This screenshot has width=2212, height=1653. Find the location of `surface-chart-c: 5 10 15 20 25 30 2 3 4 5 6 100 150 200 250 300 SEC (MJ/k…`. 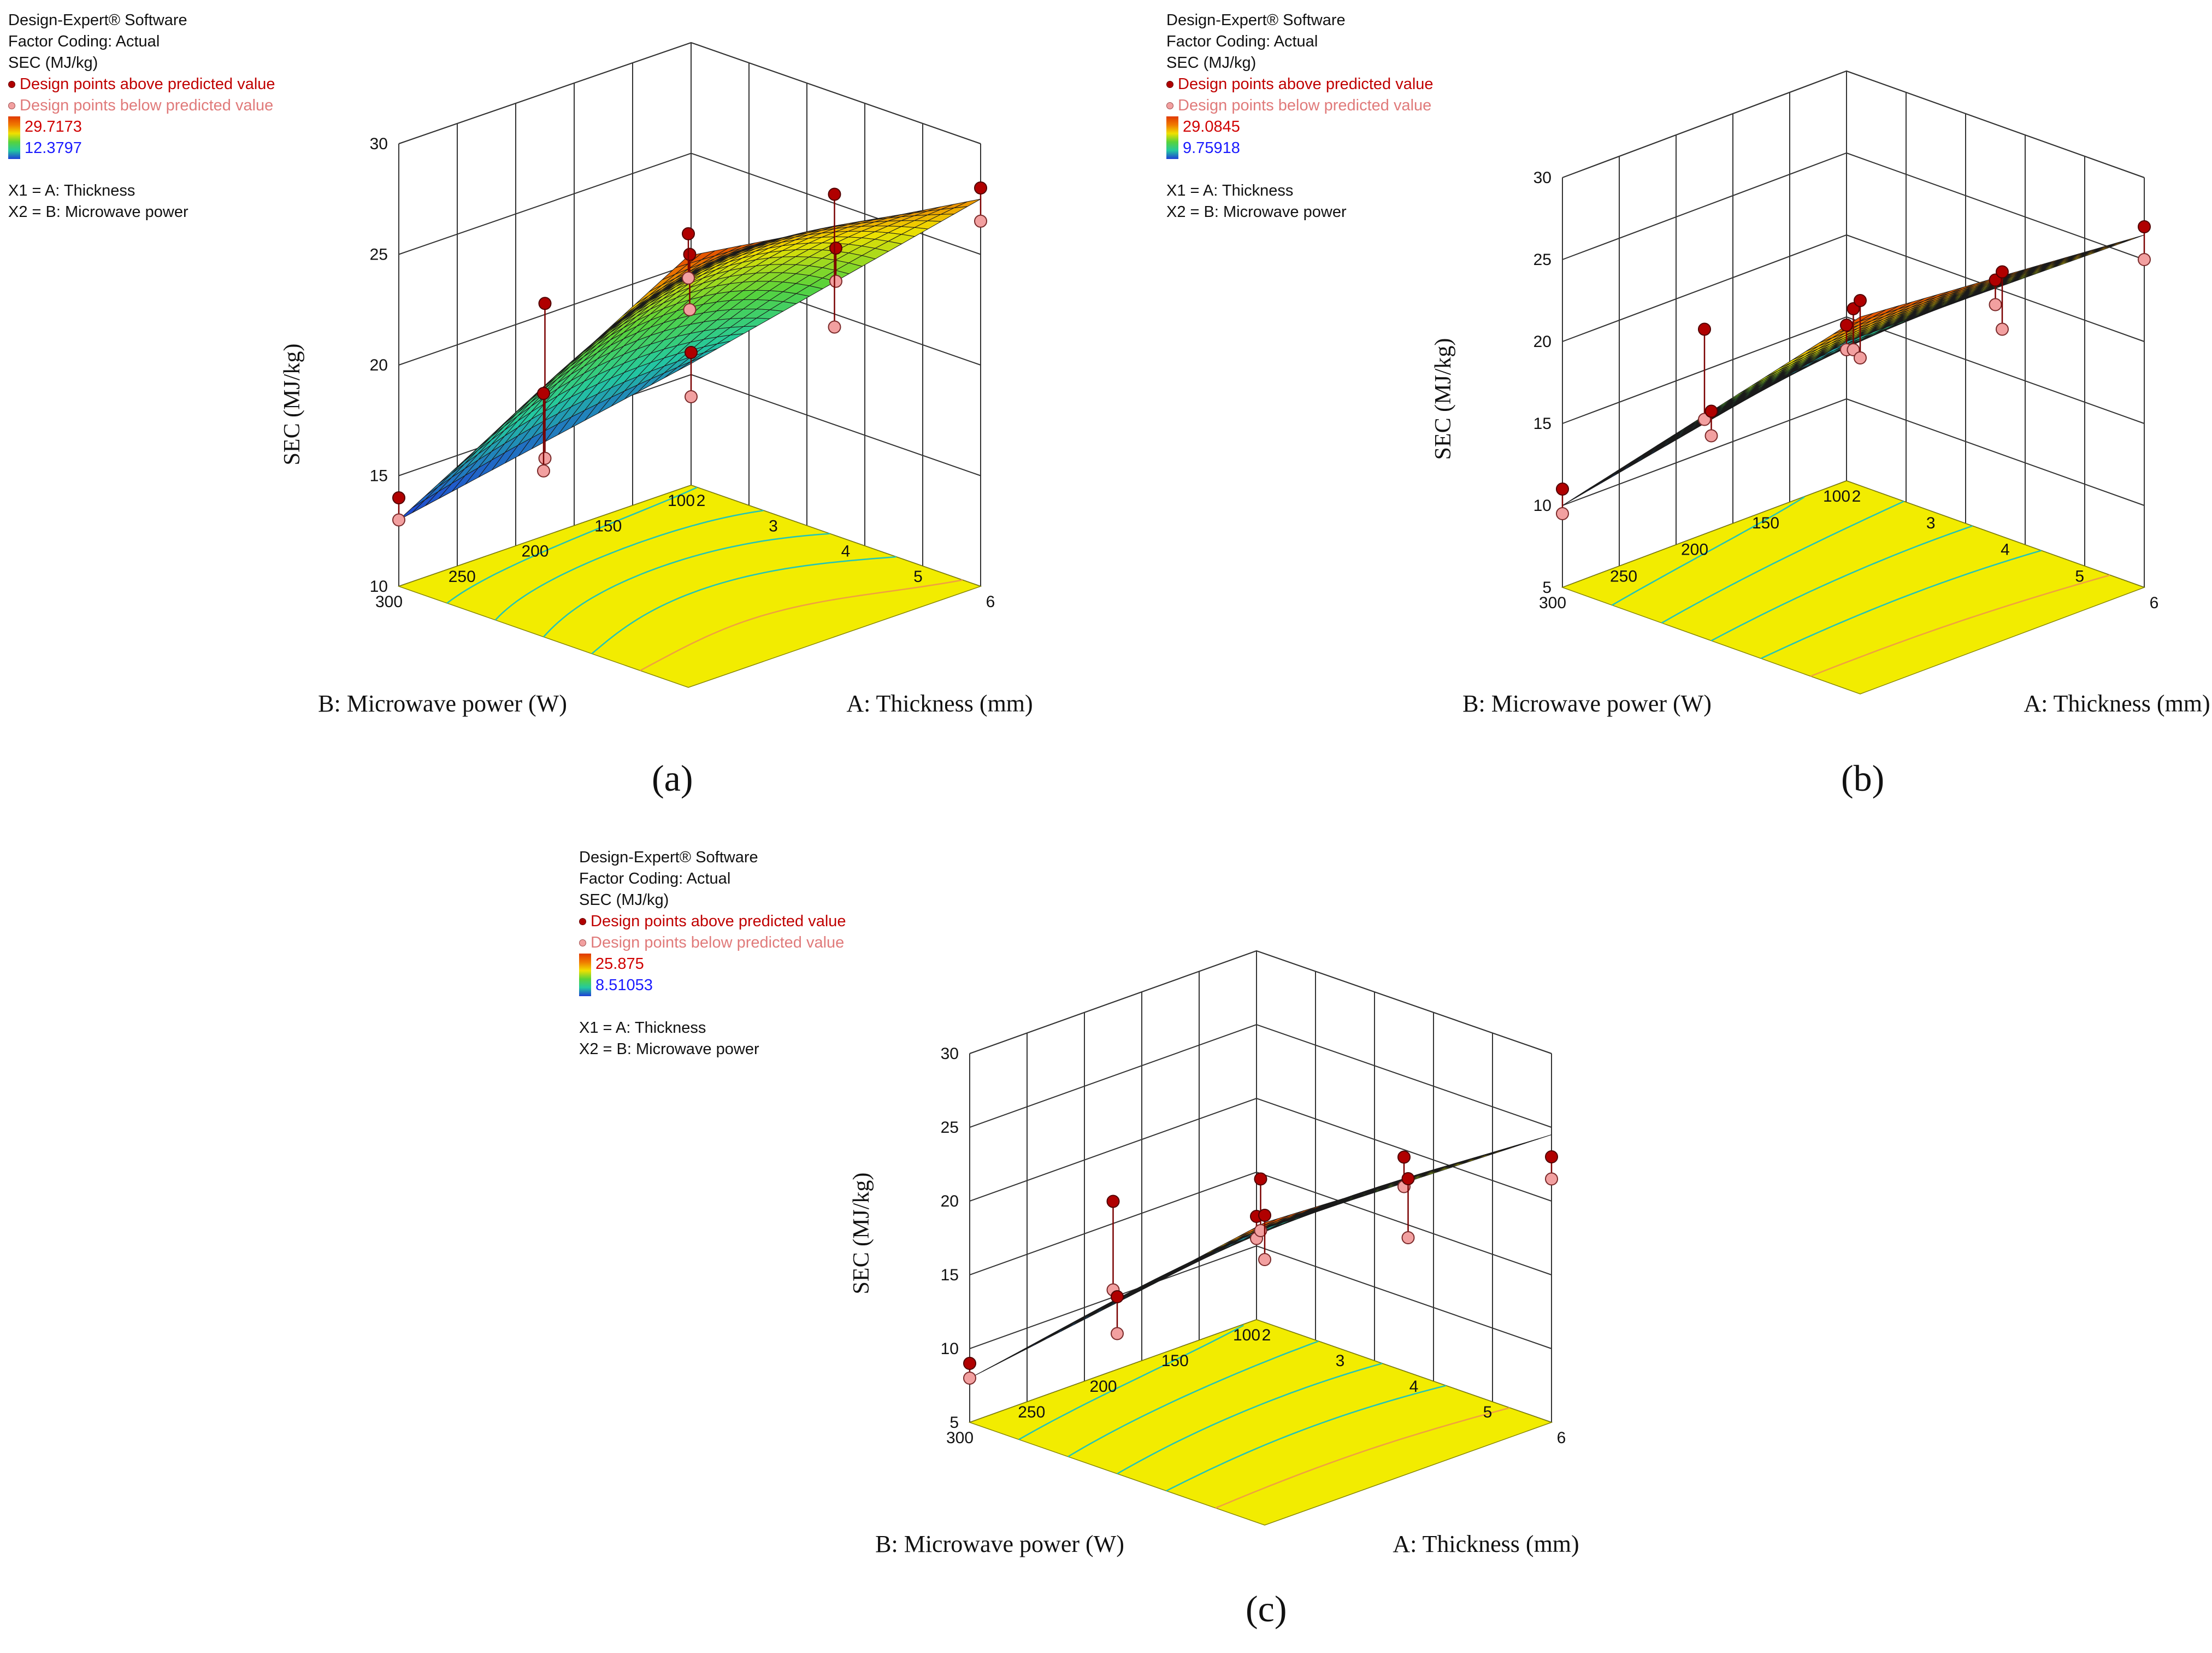

surface-chart-c: 5 10 15 20 25 30 2 3 4 5 6 100 150 200 250 300 SEC (MJ/k… is located at coordinates (1214, 1253).